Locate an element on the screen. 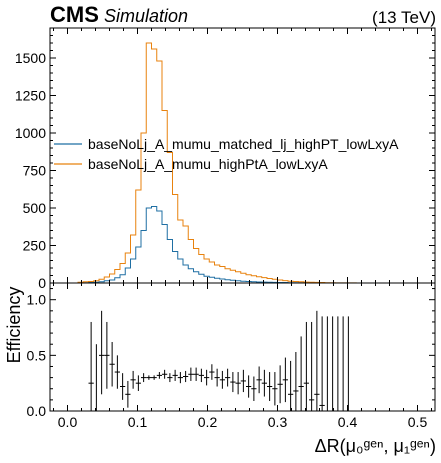 The image size is (441, 463). energy-label: (13 TeV) is located at coordinates (404, 17).